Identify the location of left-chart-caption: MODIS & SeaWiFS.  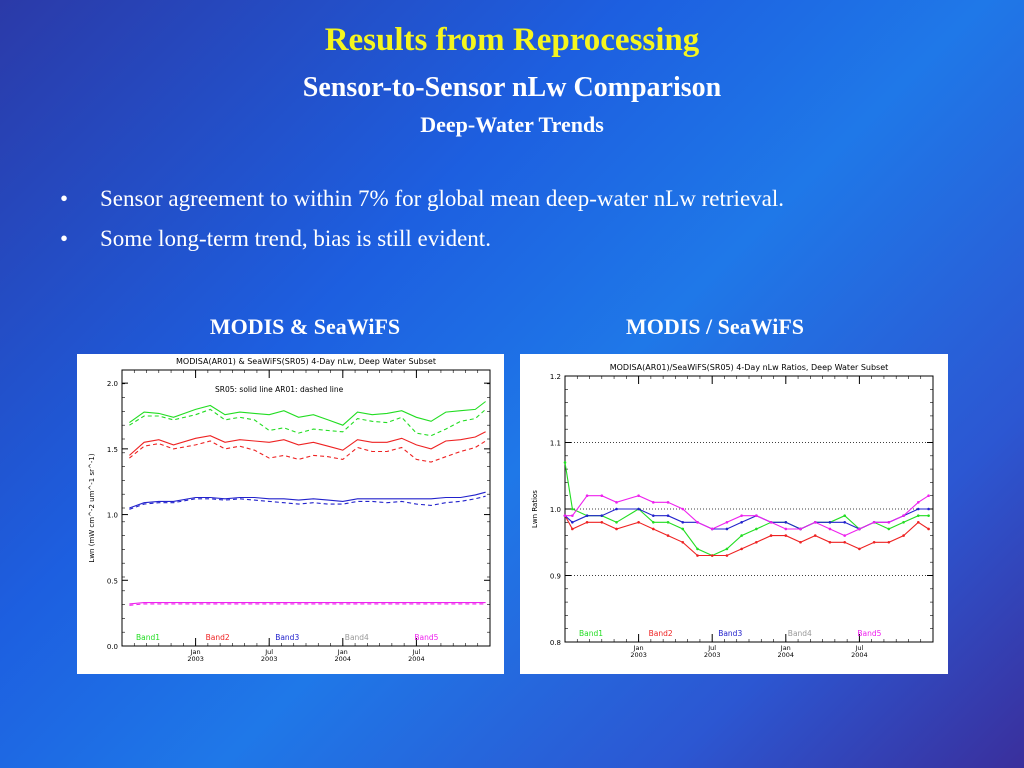
(305, 326).